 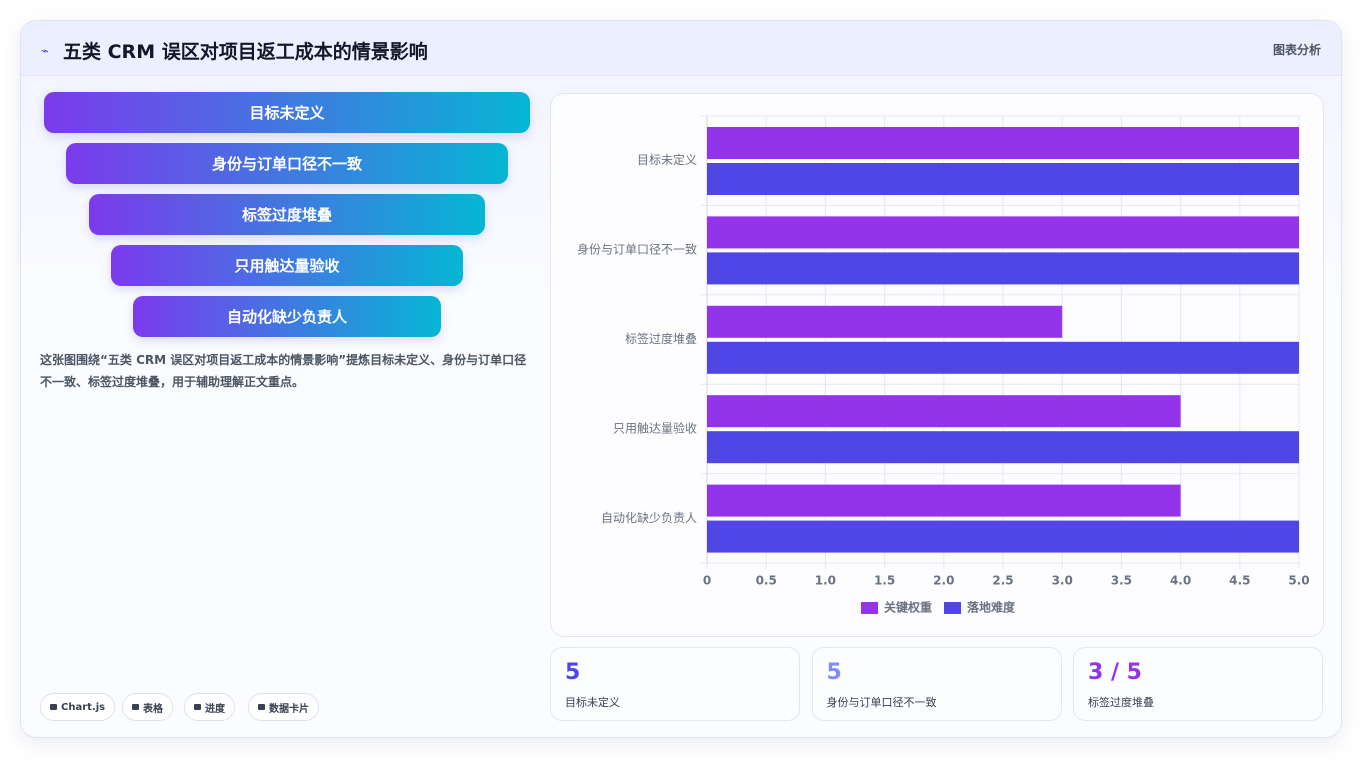 What do you see at coordinates (1121, 581) in the screenshot?
I see `x-tick-label: 3.5` at bounding box center [1121, 581].